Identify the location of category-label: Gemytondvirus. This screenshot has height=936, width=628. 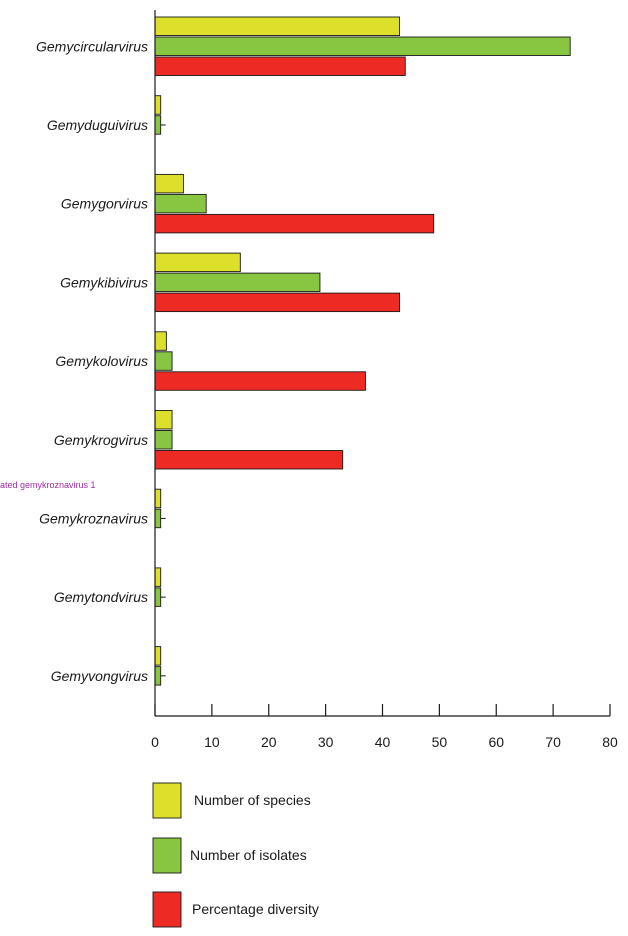
(101, 597).